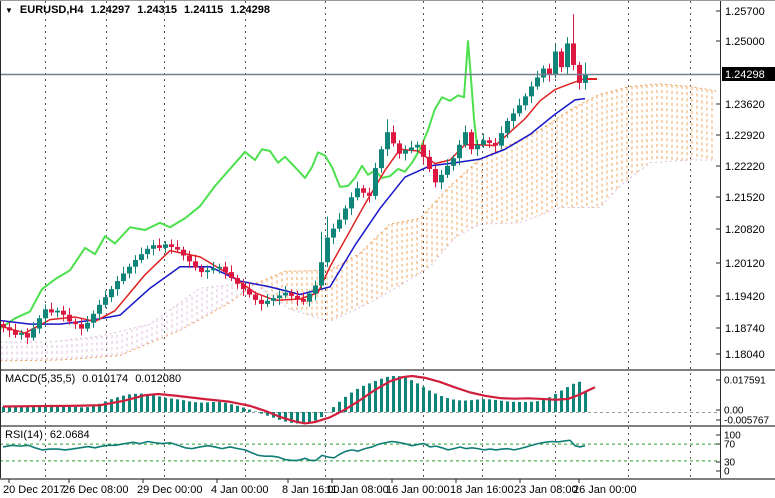 Image resolution: width=775 pixels, height=498 pixels. What do you see at coordinates (745, 198) in the screenshot?
I see `price-axis-label: 1.21520` at bounding box center [745, 198].